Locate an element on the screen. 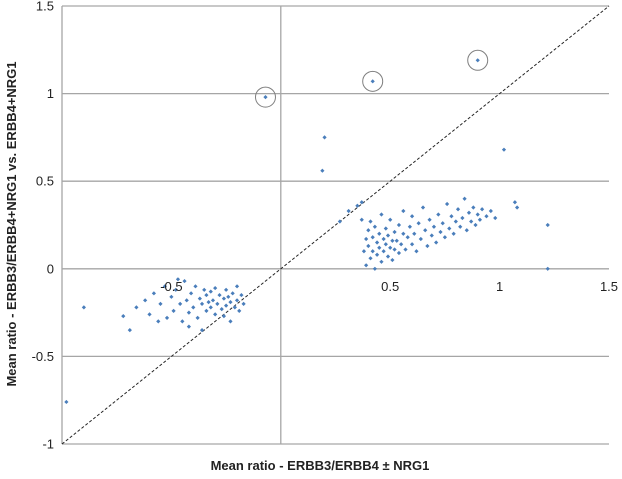 Image resolution: width=622 pixels, height=479 pixels. highlight-circle is located at coordinates (373, 81).